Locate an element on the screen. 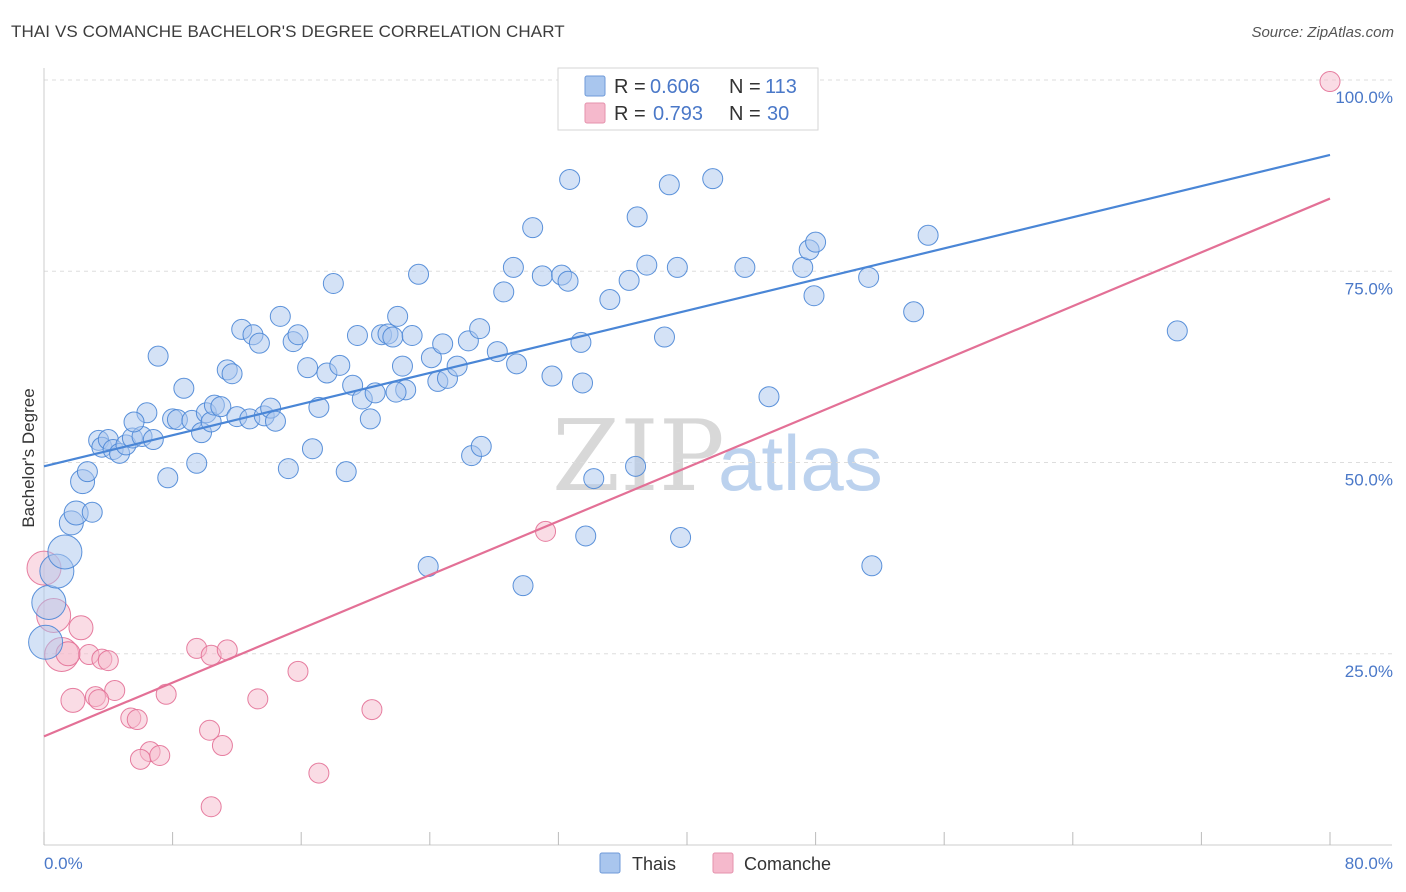 The height and width of the screenshot is (892, 1406). bottom-legend-swatch-comanche is located at coordinates (723, 863).